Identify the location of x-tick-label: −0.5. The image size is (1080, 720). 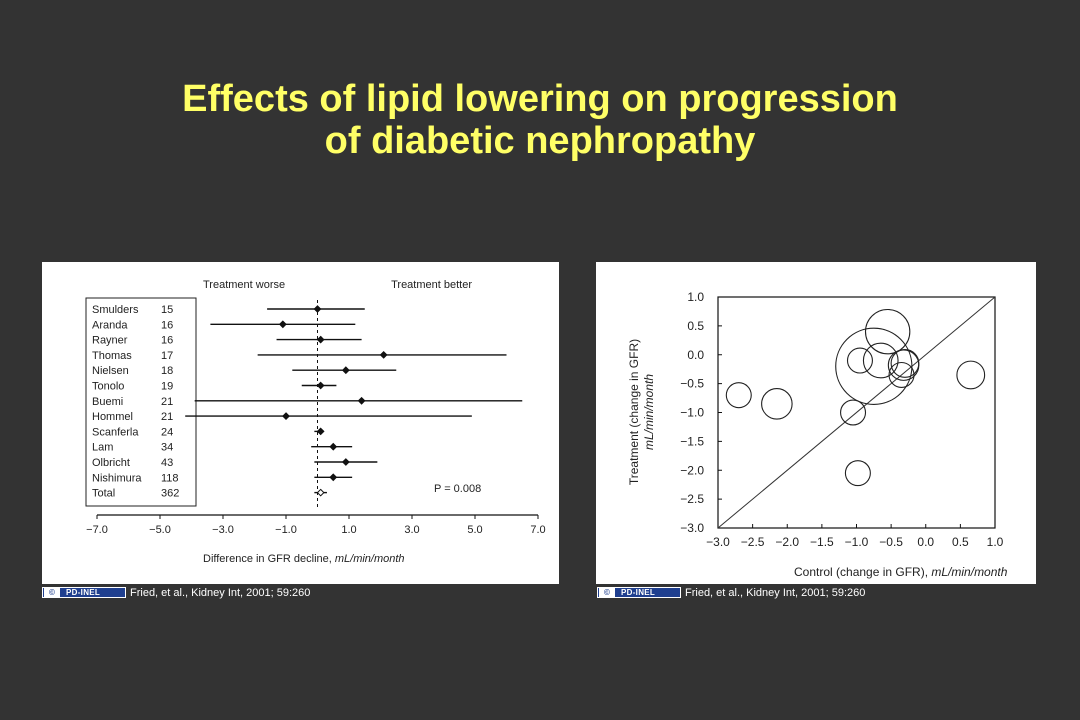
(891, 542).